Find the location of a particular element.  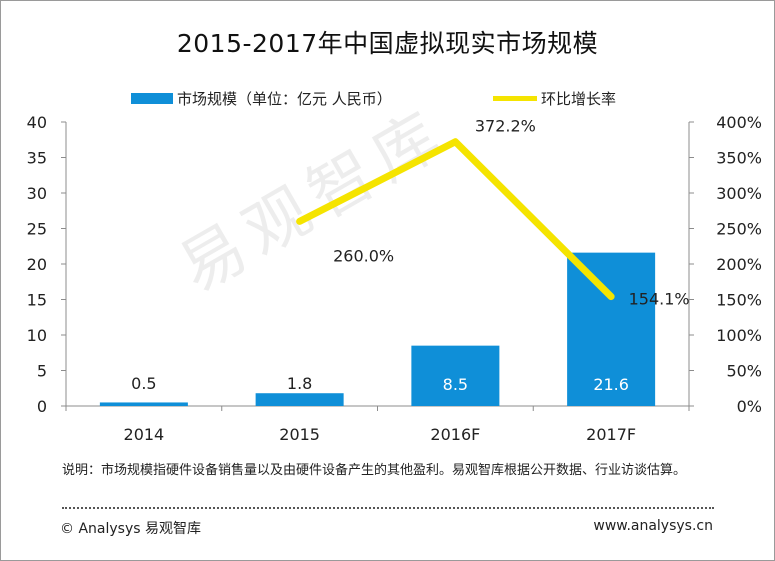

y-left-tick-label: 30 is located at coordinates (37, 193).